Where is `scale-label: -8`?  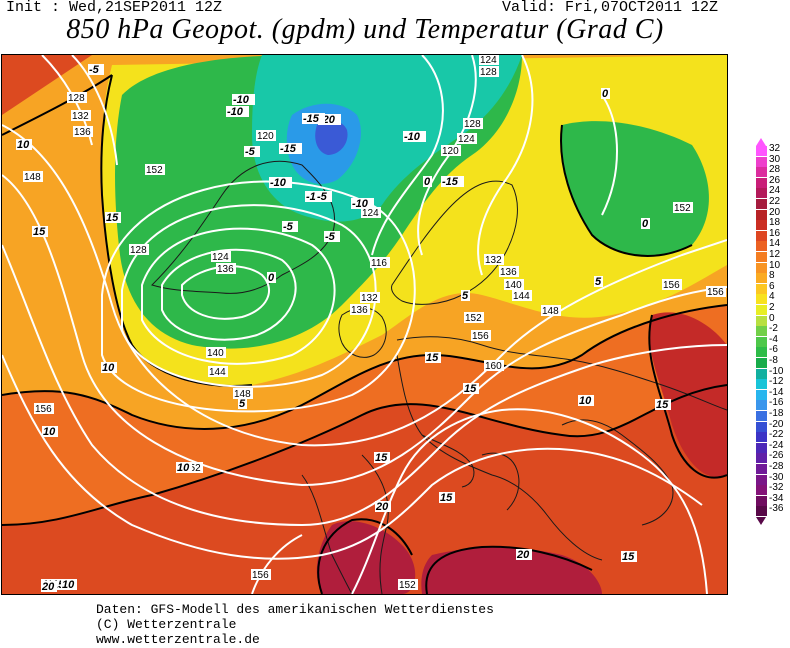
scale-label: -8 is located at coordinates (773, 360).